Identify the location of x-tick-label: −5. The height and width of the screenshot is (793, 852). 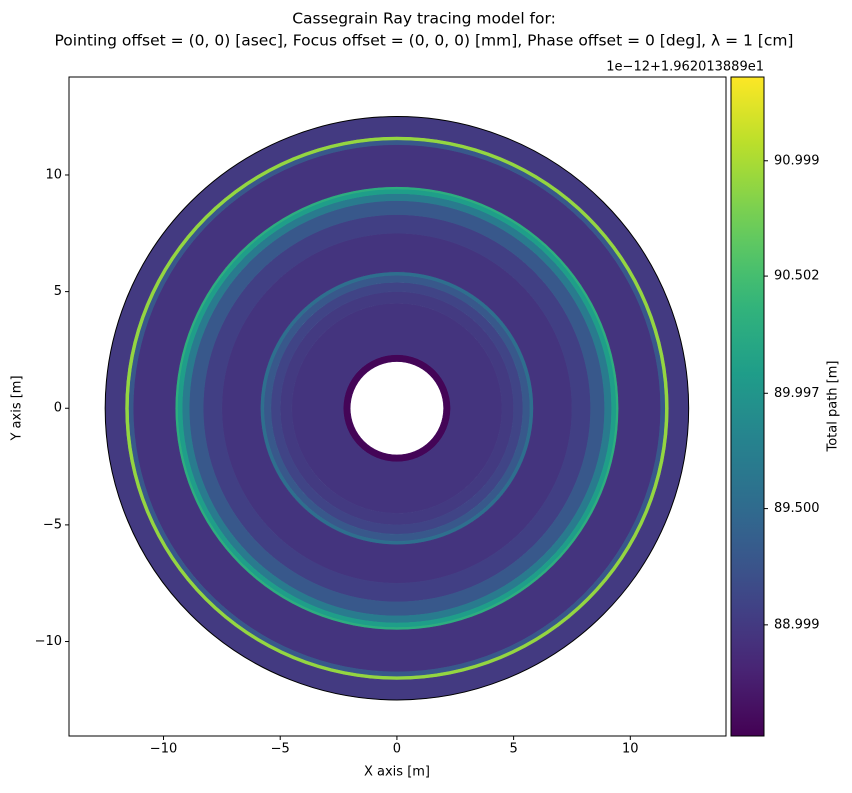
(280, 749).